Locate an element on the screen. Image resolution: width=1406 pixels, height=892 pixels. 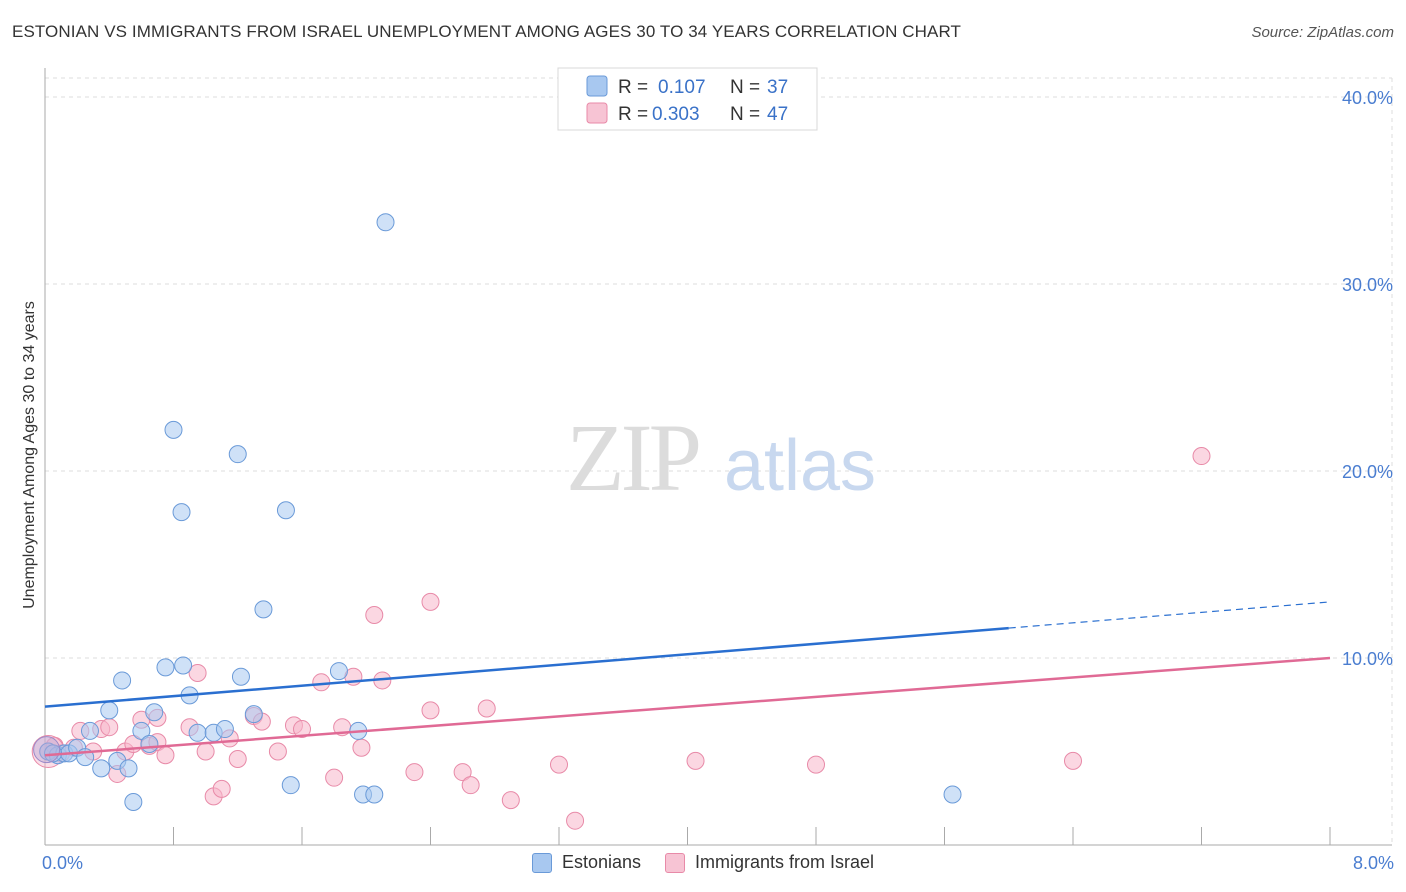
estonian-point-cluster is located at coordinates (47, 750).